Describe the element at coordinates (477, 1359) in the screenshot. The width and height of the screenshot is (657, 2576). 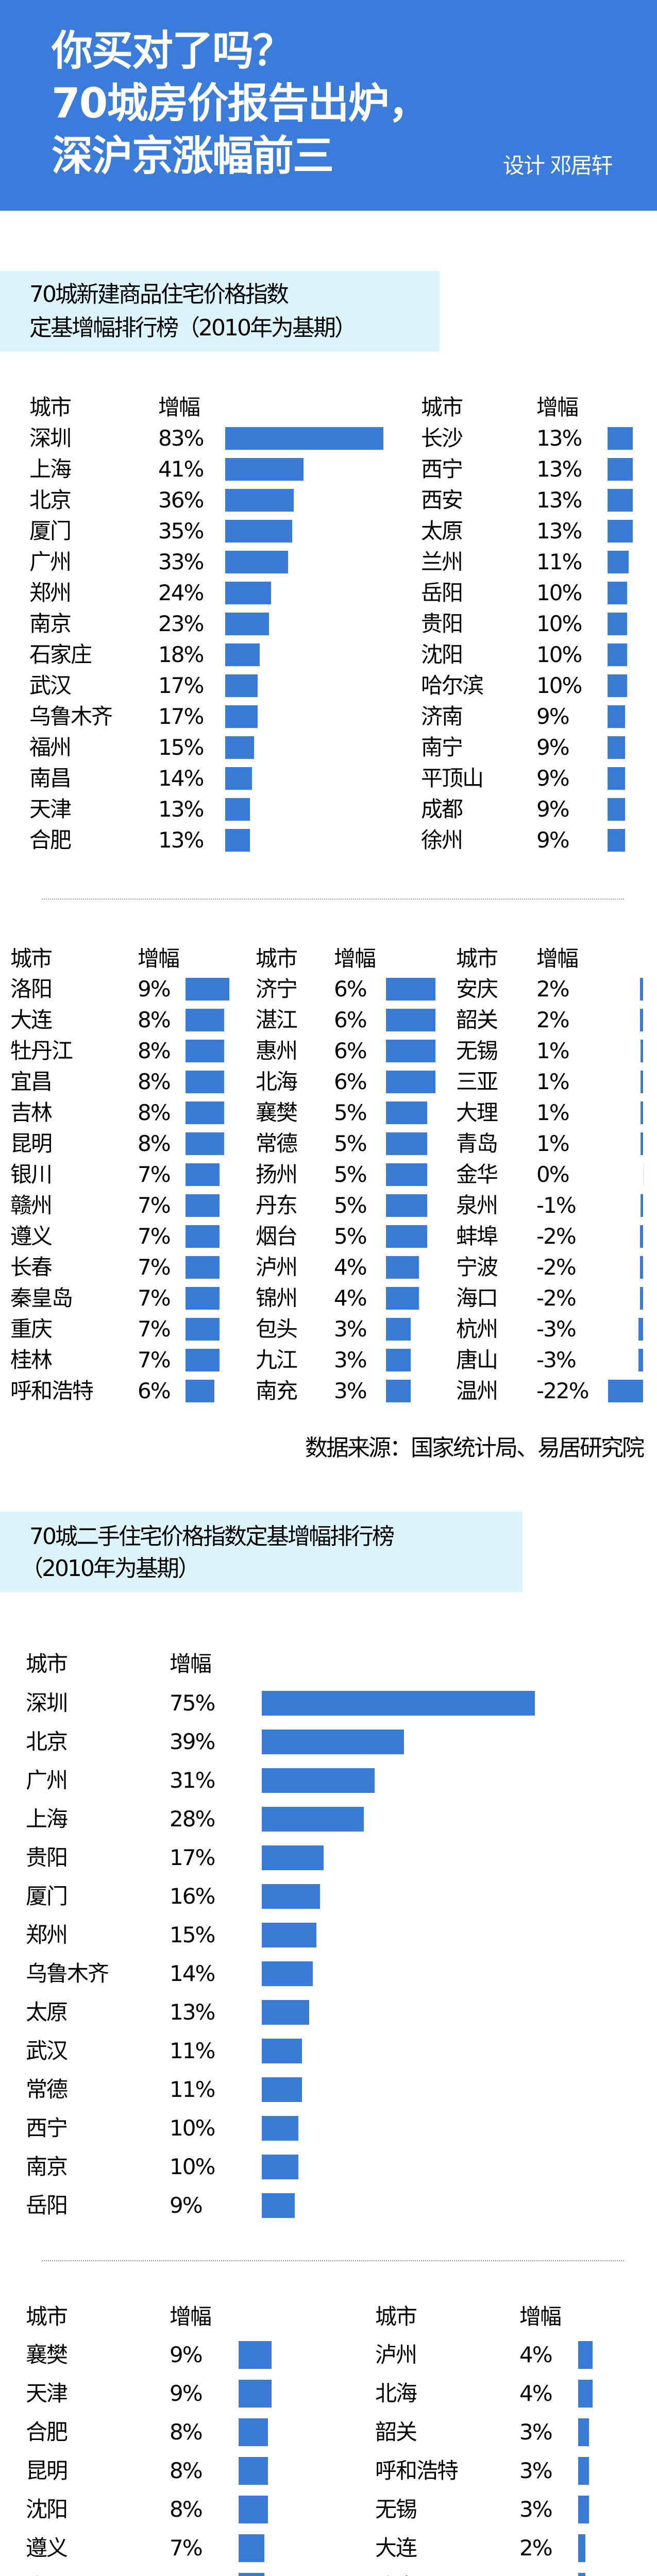
I see `city-name: 唐山` at that location.